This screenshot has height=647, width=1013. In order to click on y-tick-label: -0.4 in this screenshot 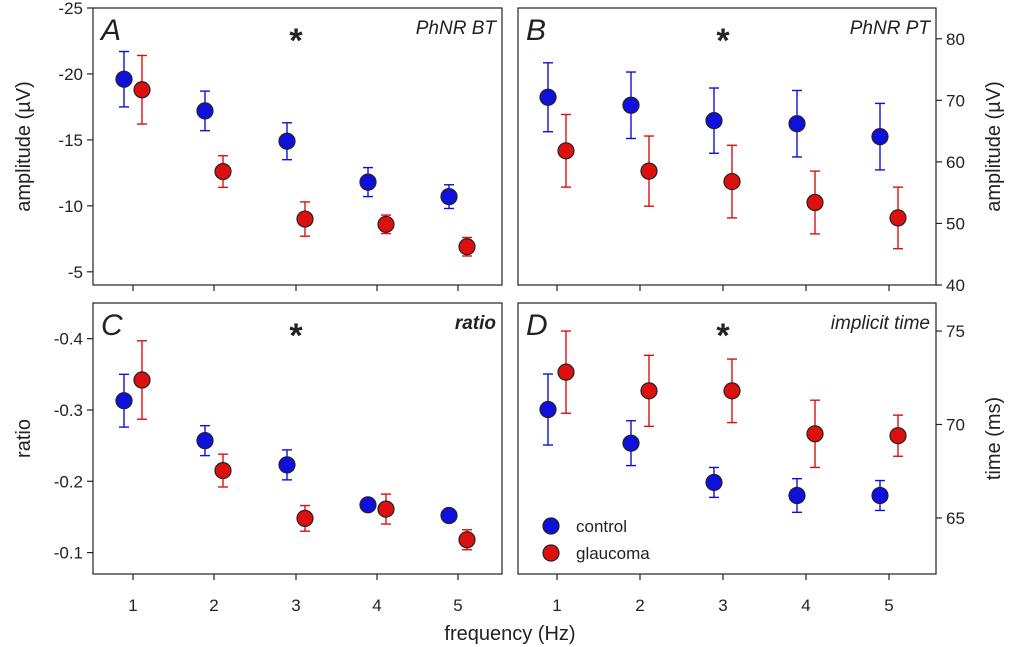, I will do `click(68, 339)`.